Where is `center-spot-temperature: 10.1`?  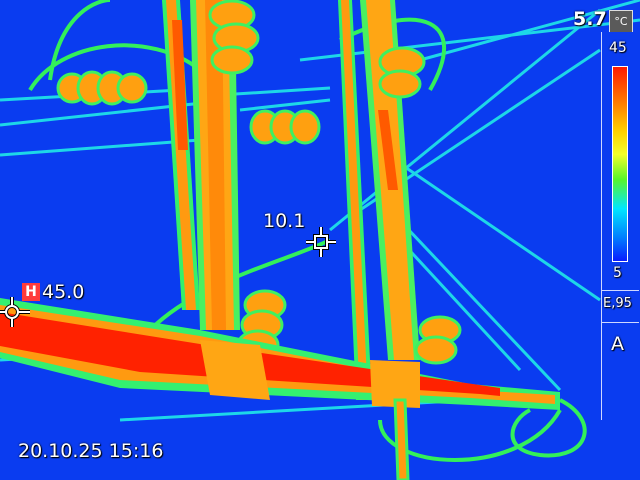 center-spot-temperature: 10.1 is located at coordinates (284, 221).